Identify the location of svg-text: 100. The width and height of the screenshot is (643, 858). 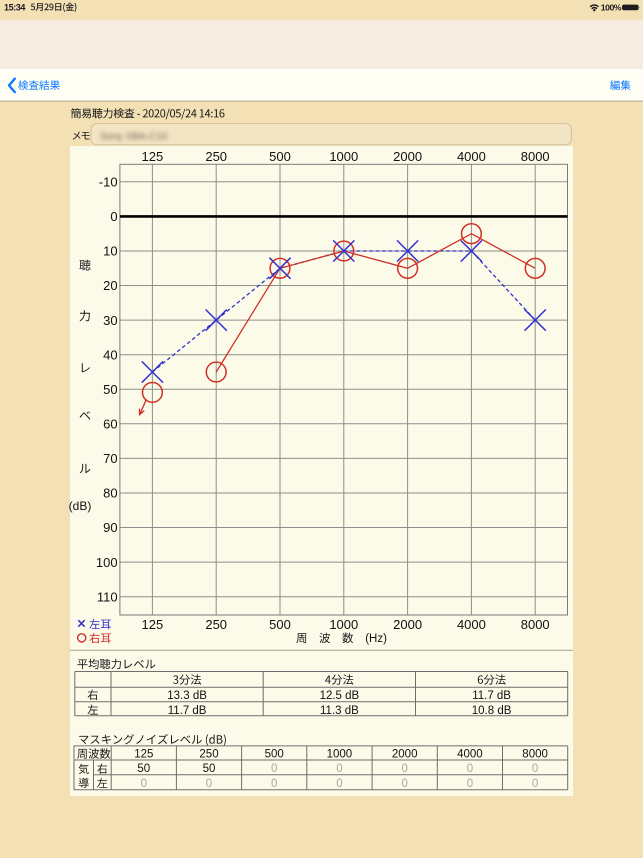
(107, 562).